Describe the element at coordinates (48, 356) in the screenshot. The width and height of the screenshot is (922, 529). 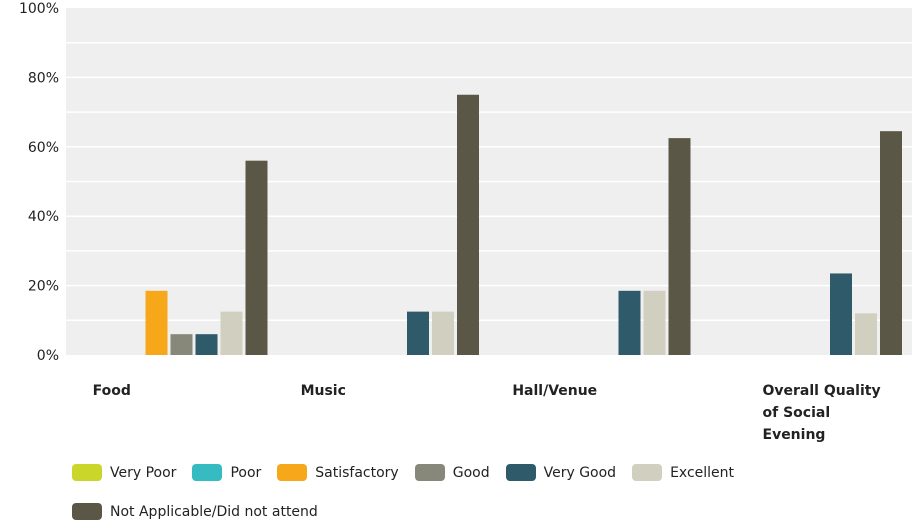
I see `y-tick-label: 0%` at that location.